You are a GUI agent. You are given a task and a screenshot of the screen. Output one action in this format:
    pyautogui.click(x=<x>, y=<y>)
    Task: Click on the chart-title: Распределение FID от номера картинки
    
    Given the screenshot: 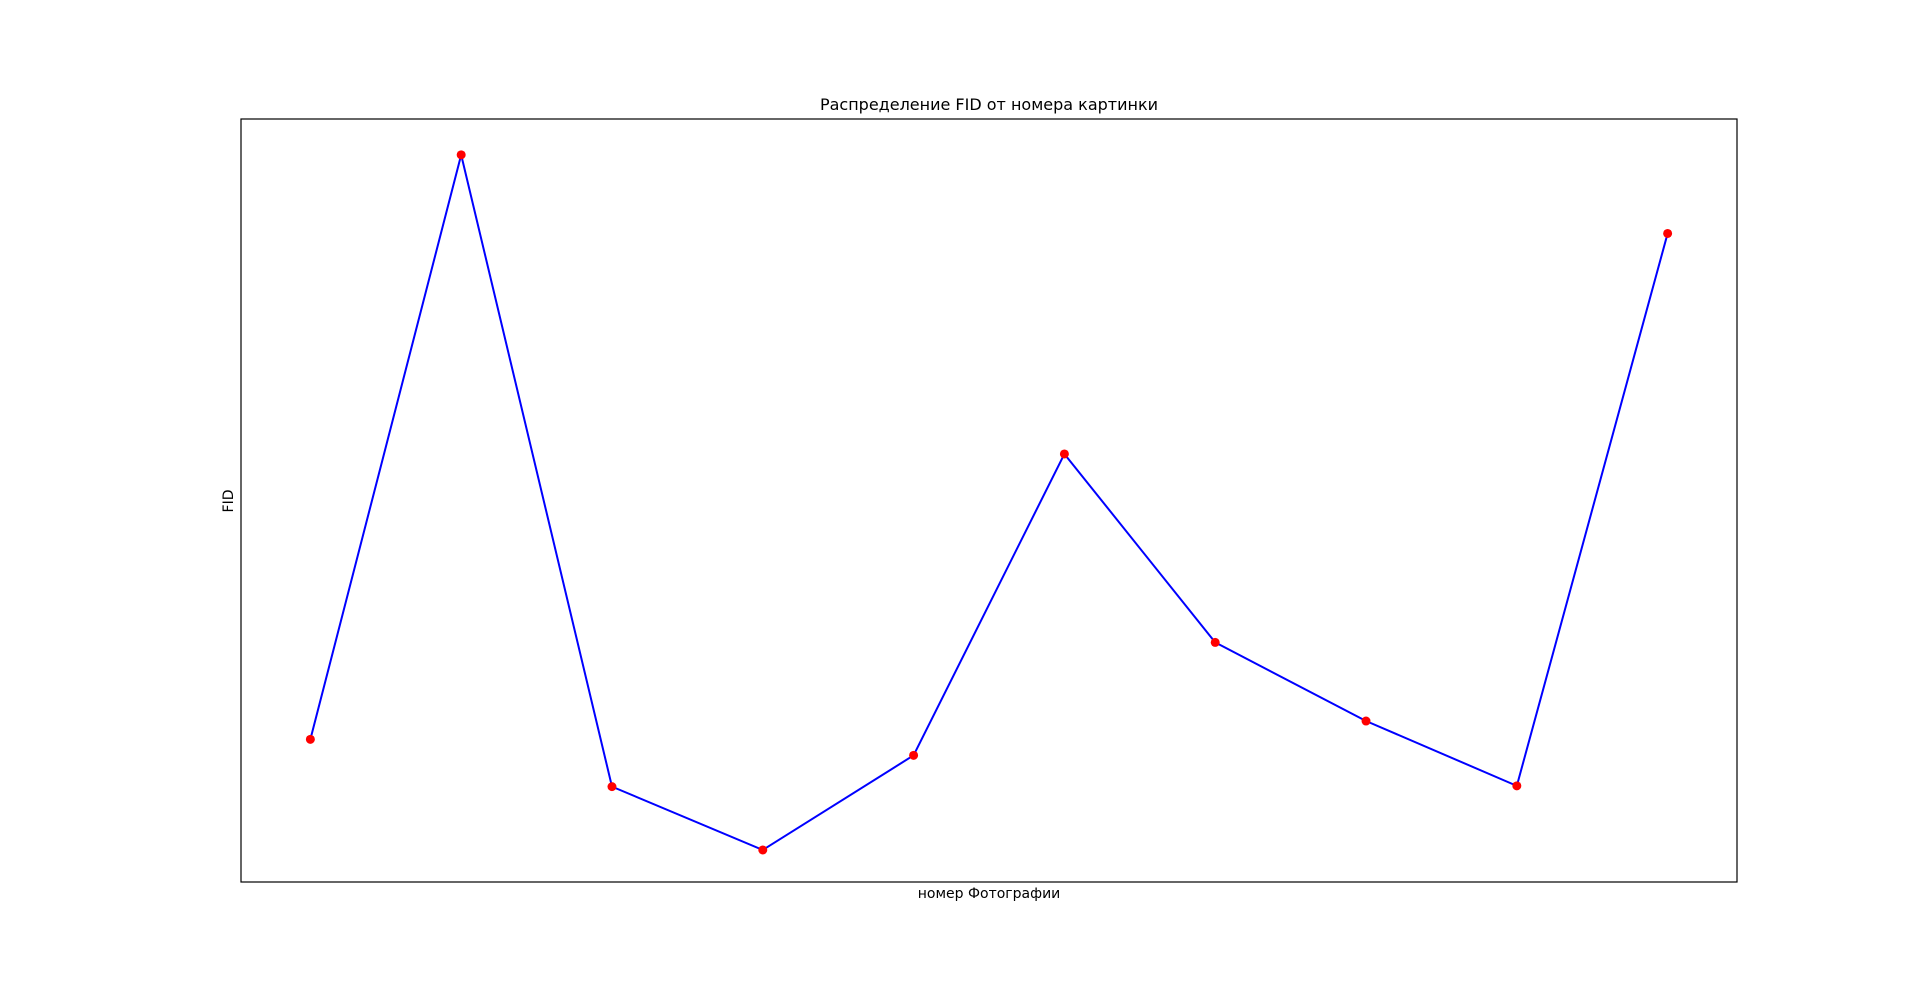 What is the action you would take?
    pyautogui.click(x=989, y=104)
    